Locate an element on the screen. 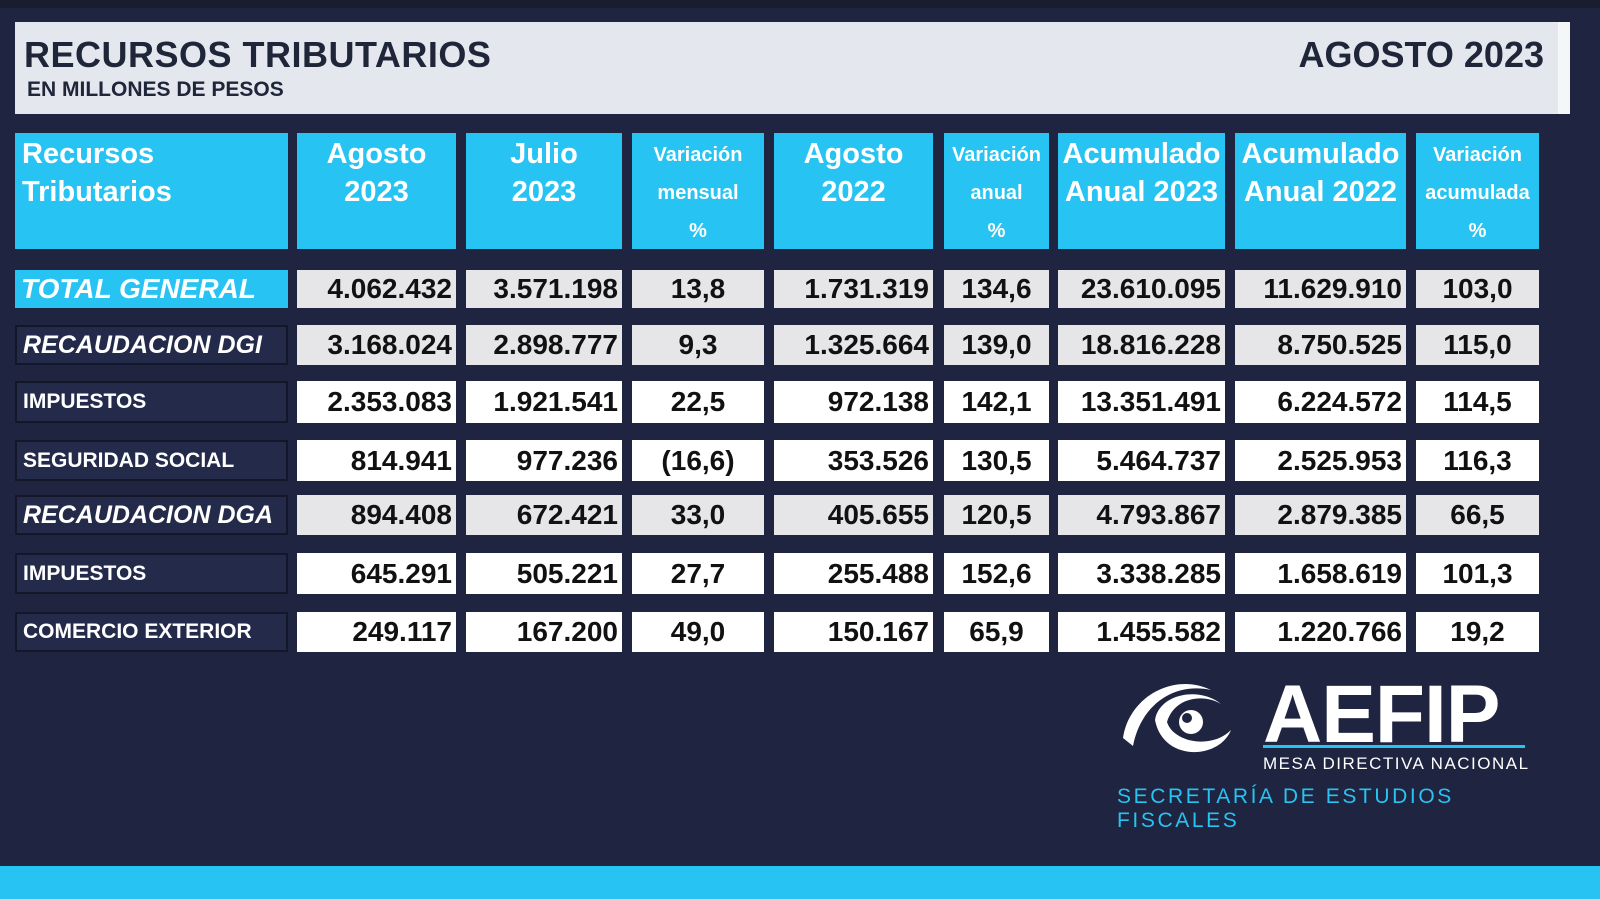  cell-variacion-acumulada: 66,5 is located at coordinates (1477, 515).